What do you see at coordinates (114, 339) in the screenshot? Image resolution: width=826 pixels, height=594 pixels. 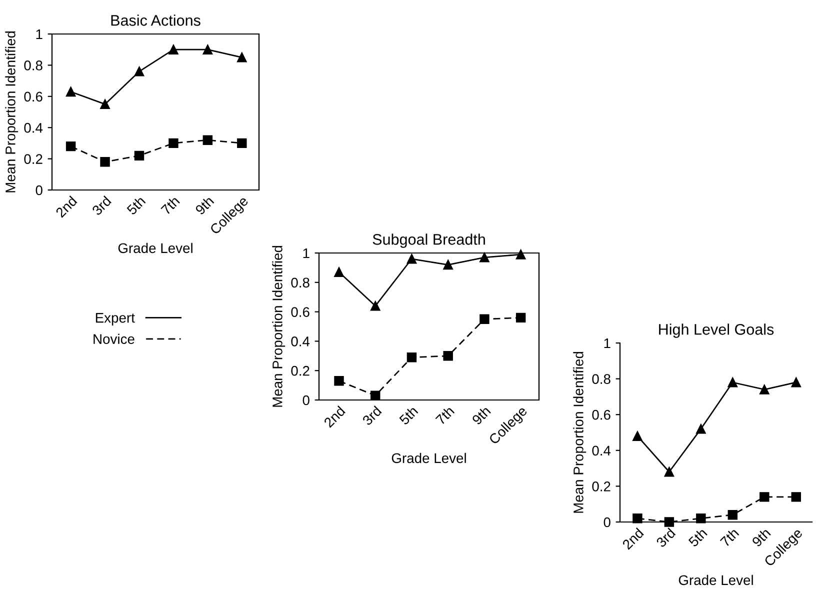 I see `legend-label: Novice` at bounding box center [114, 339].